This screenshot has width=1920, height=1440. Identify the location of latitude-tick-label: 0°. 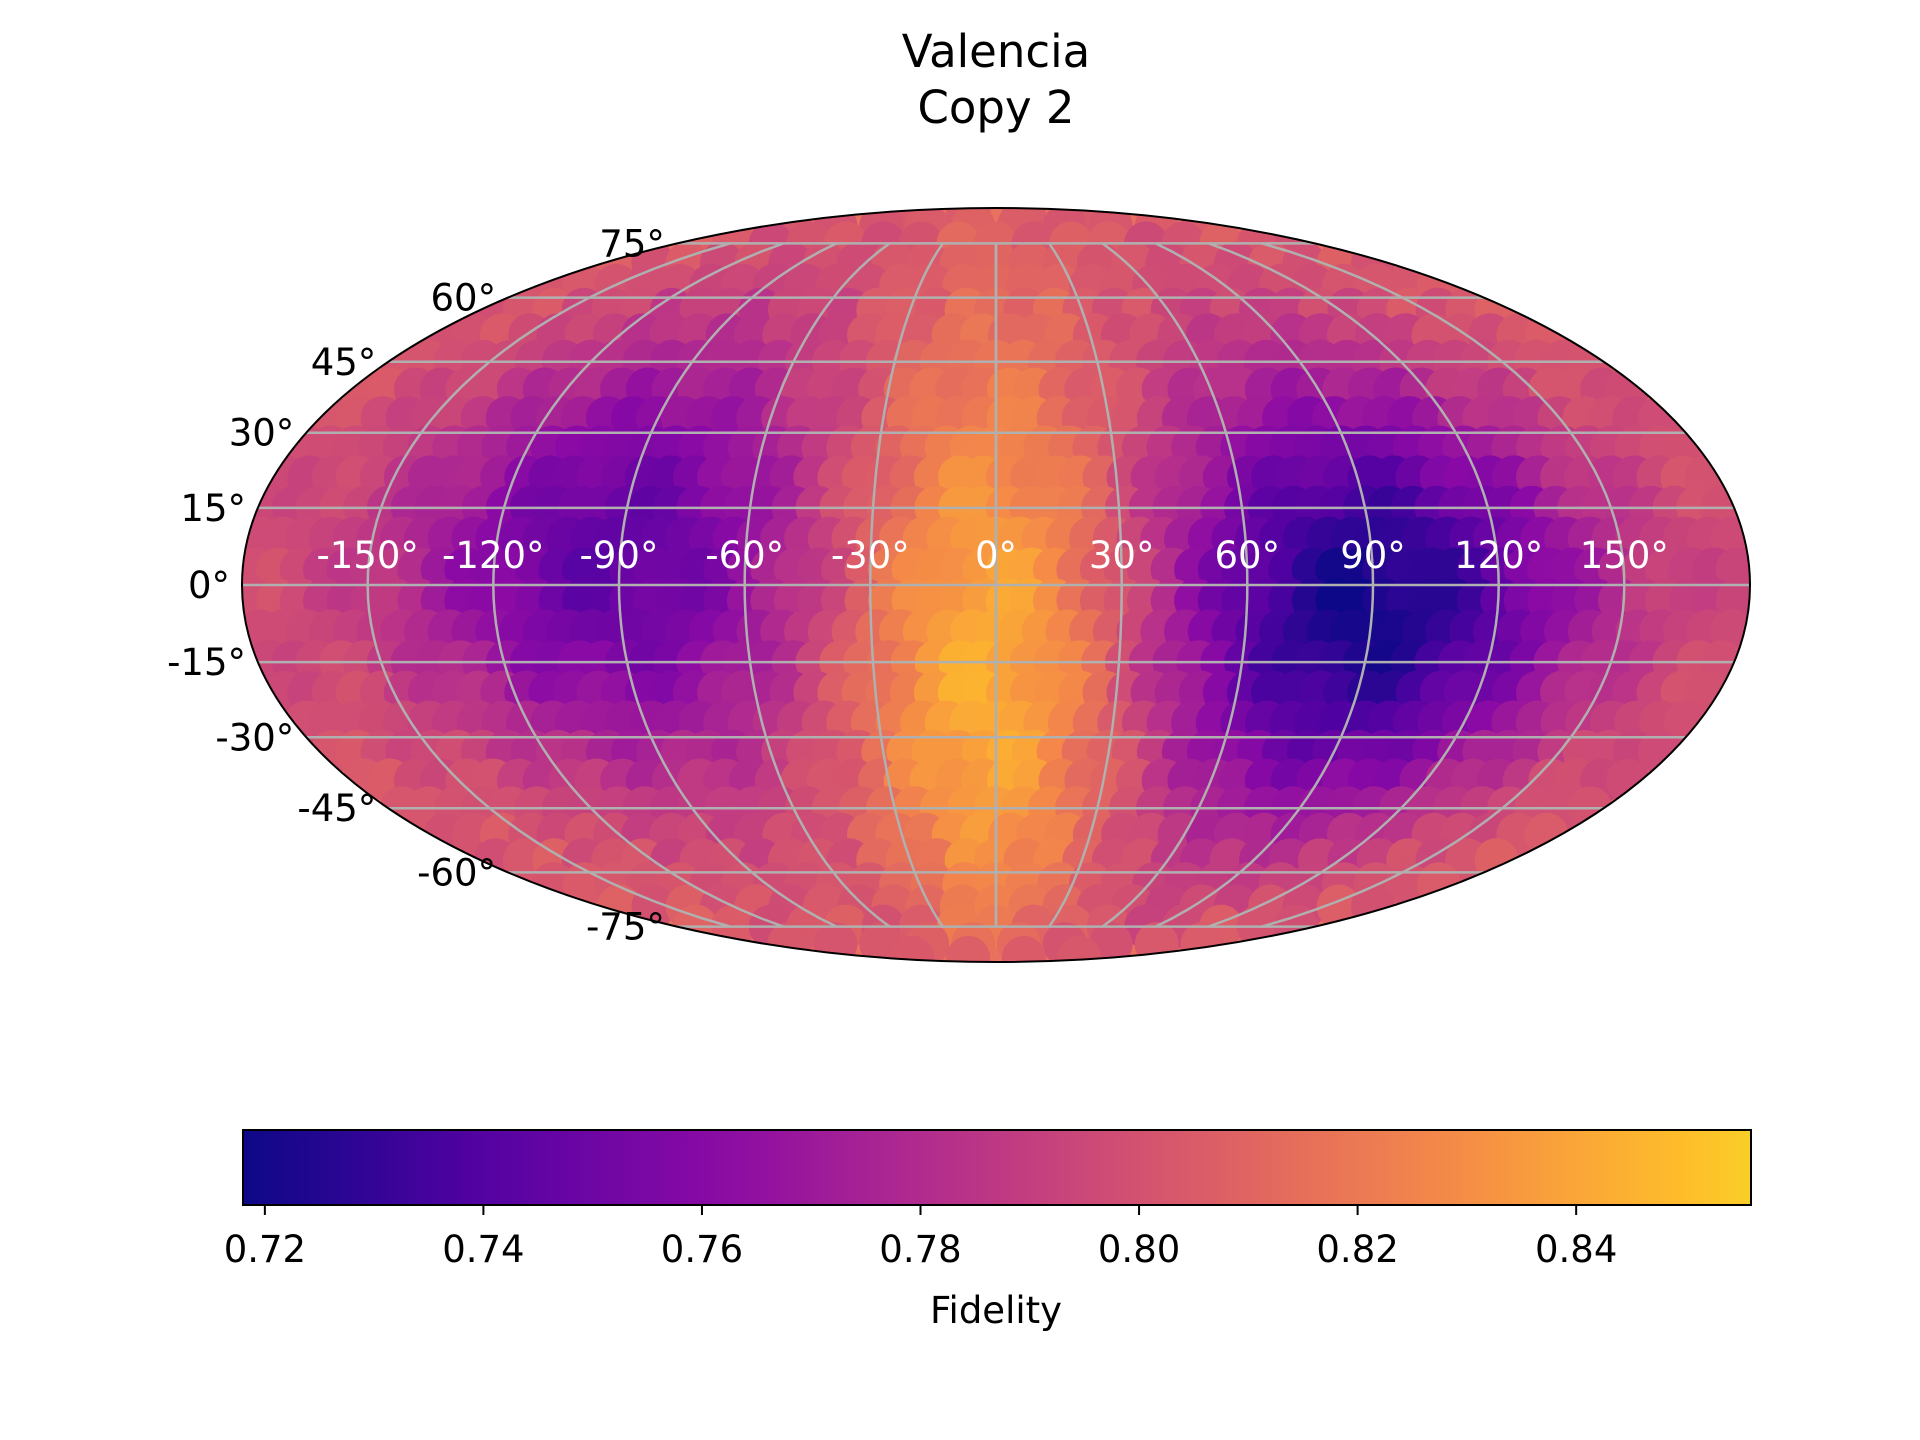
(209, 585).